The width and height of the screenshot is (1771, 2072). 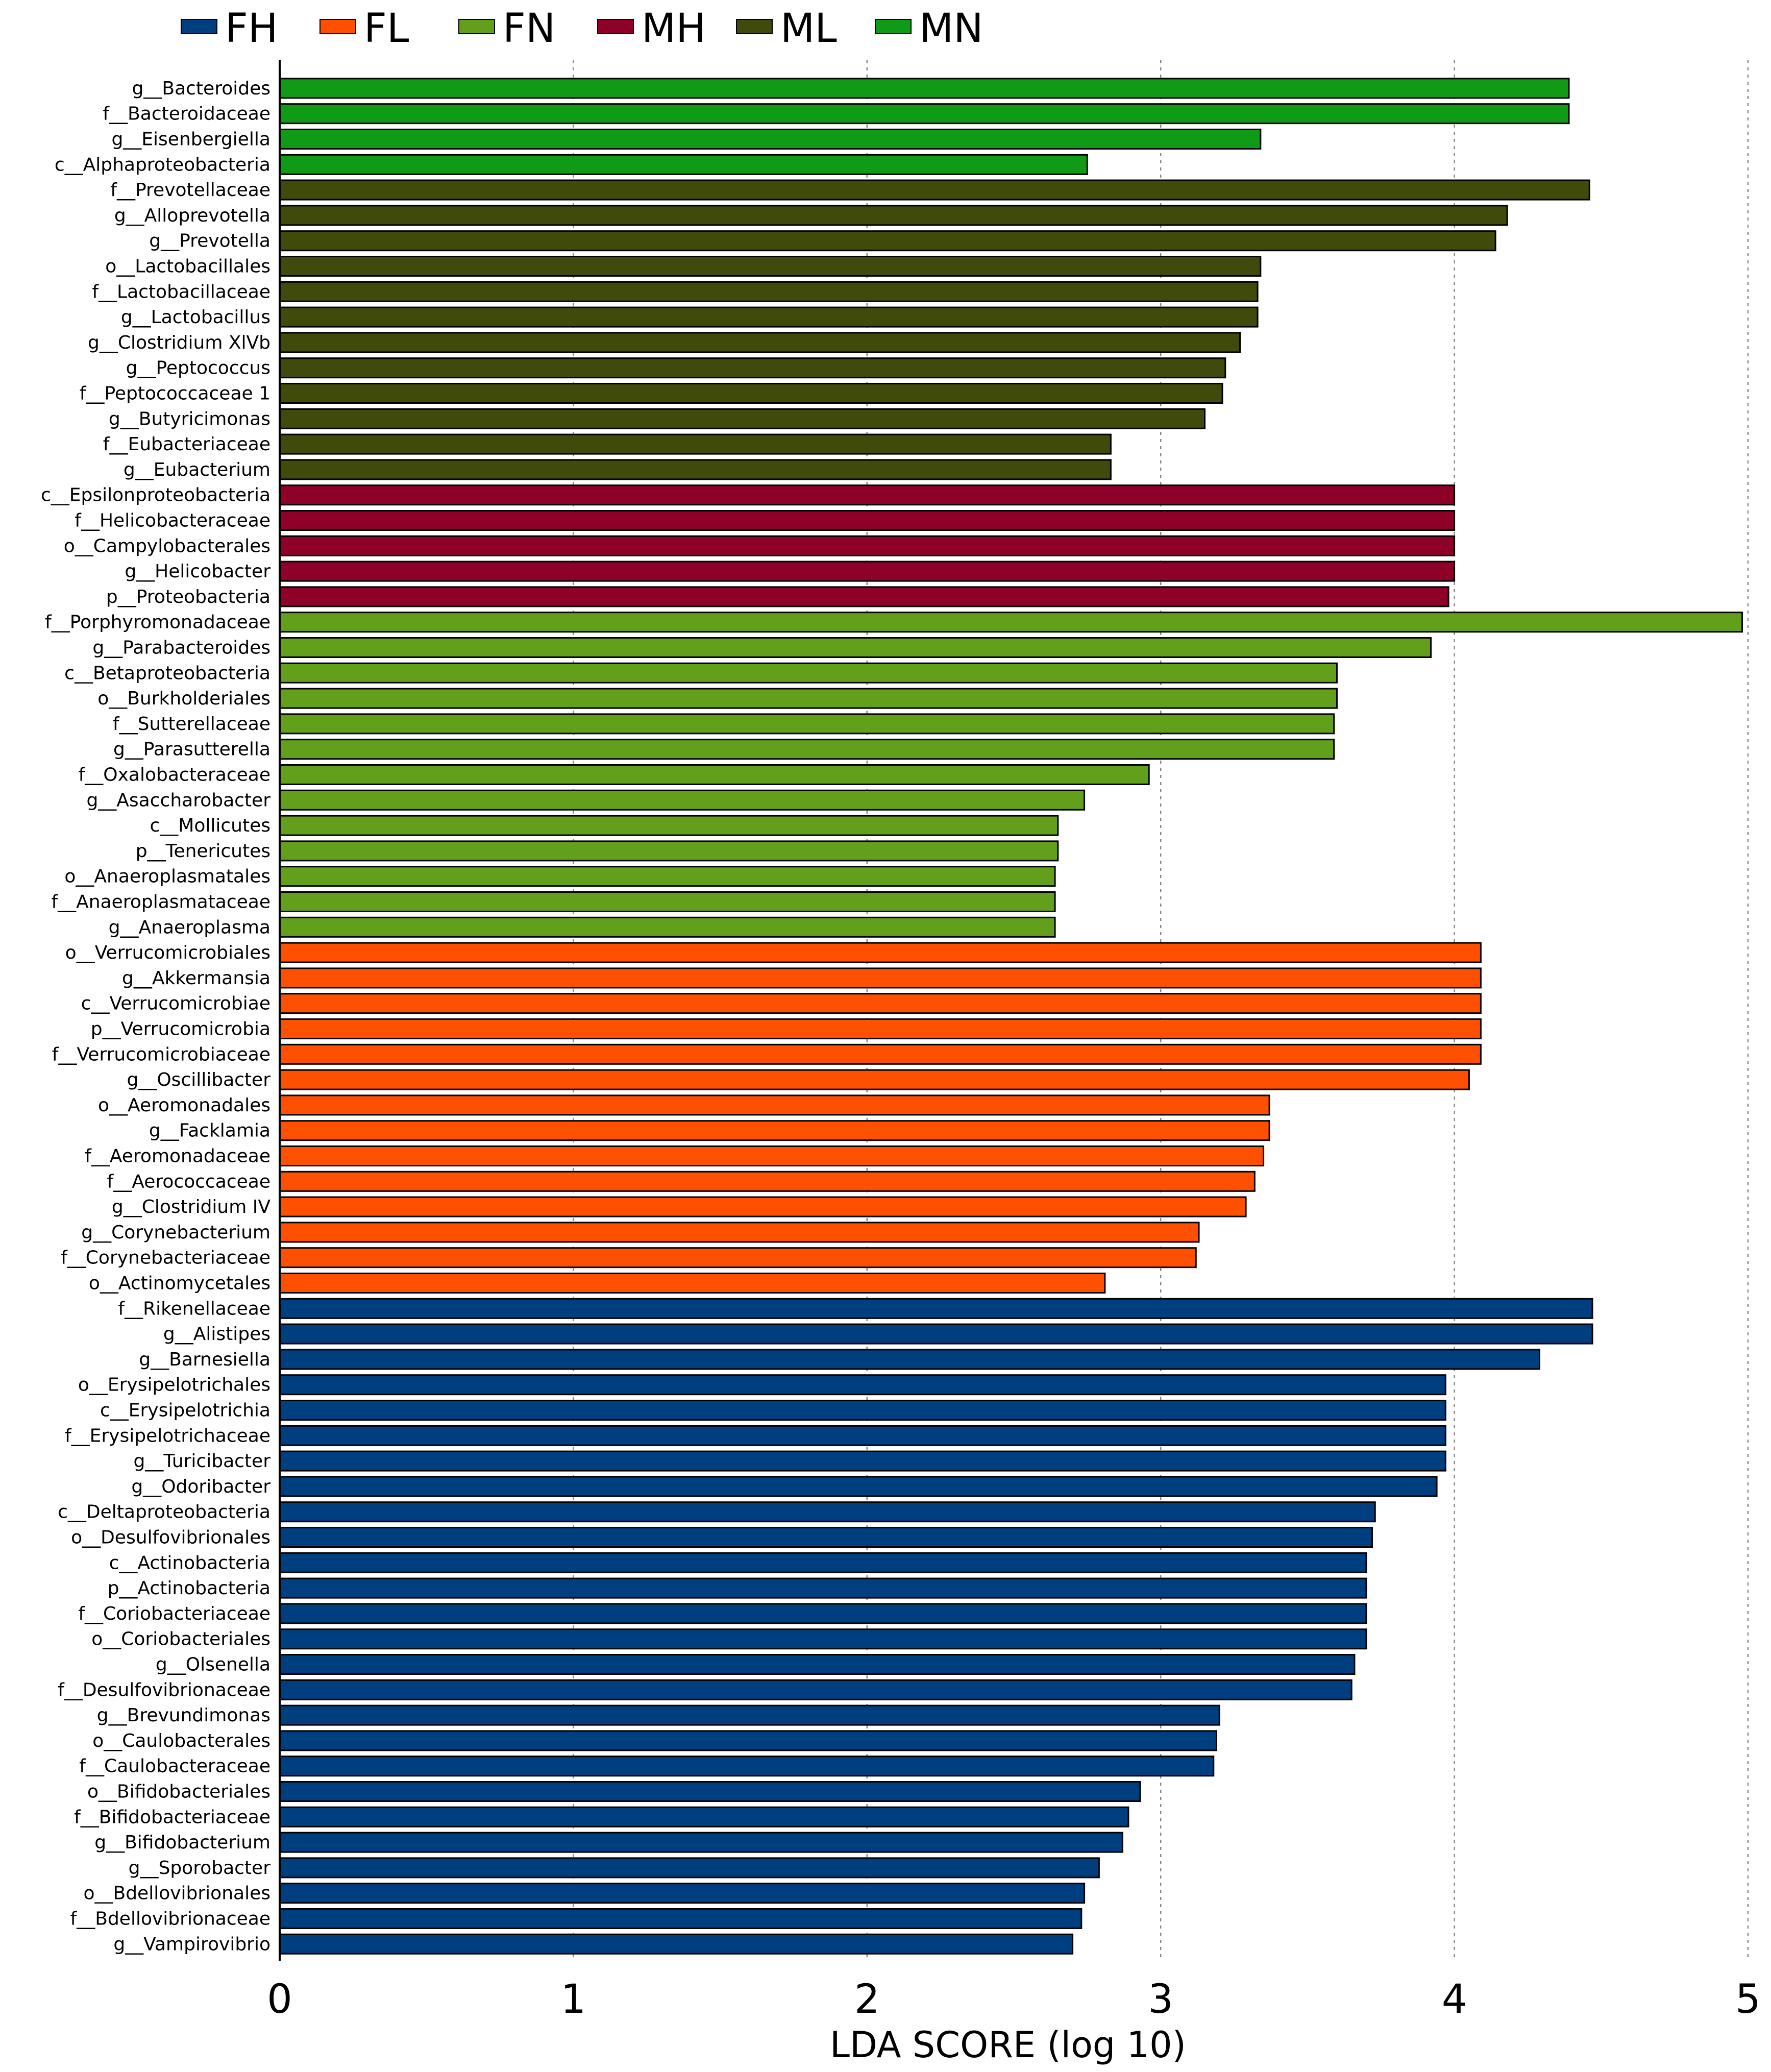 I want to click on category-label: f__Bifidobacteriaceae, so click(x=172, y=1817).